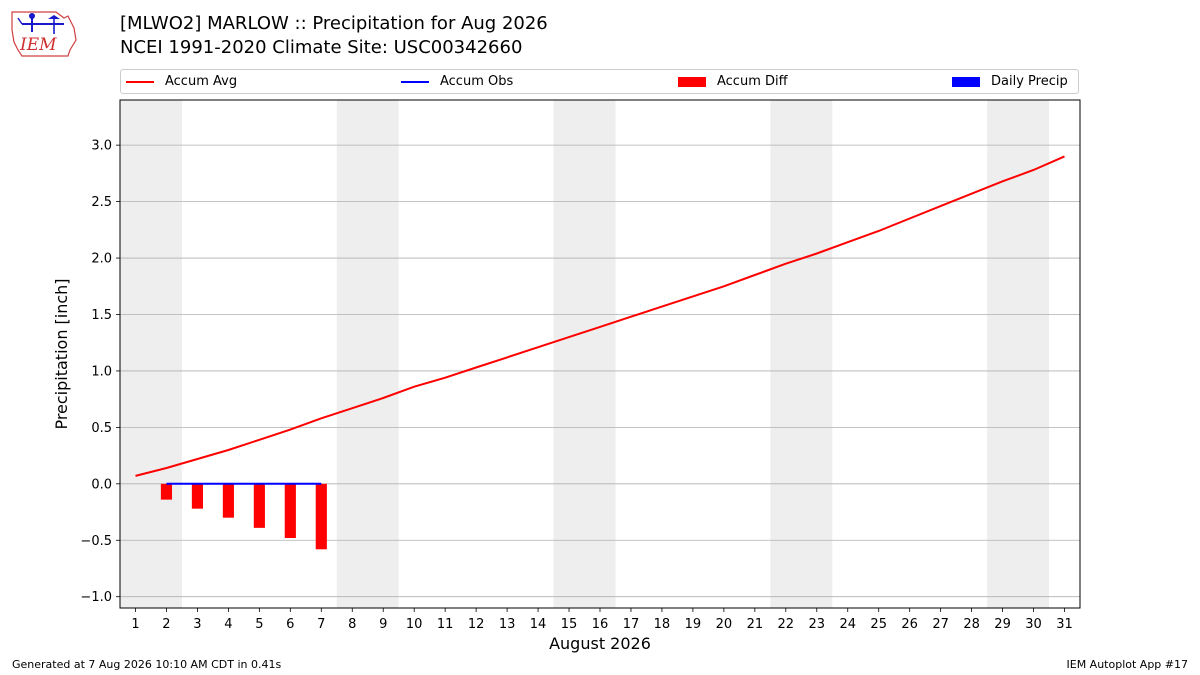  What do you see at coordinates (817, 624) in the screenshot?
I see `x-tick-label: 23` at bounding box center [817, 624].